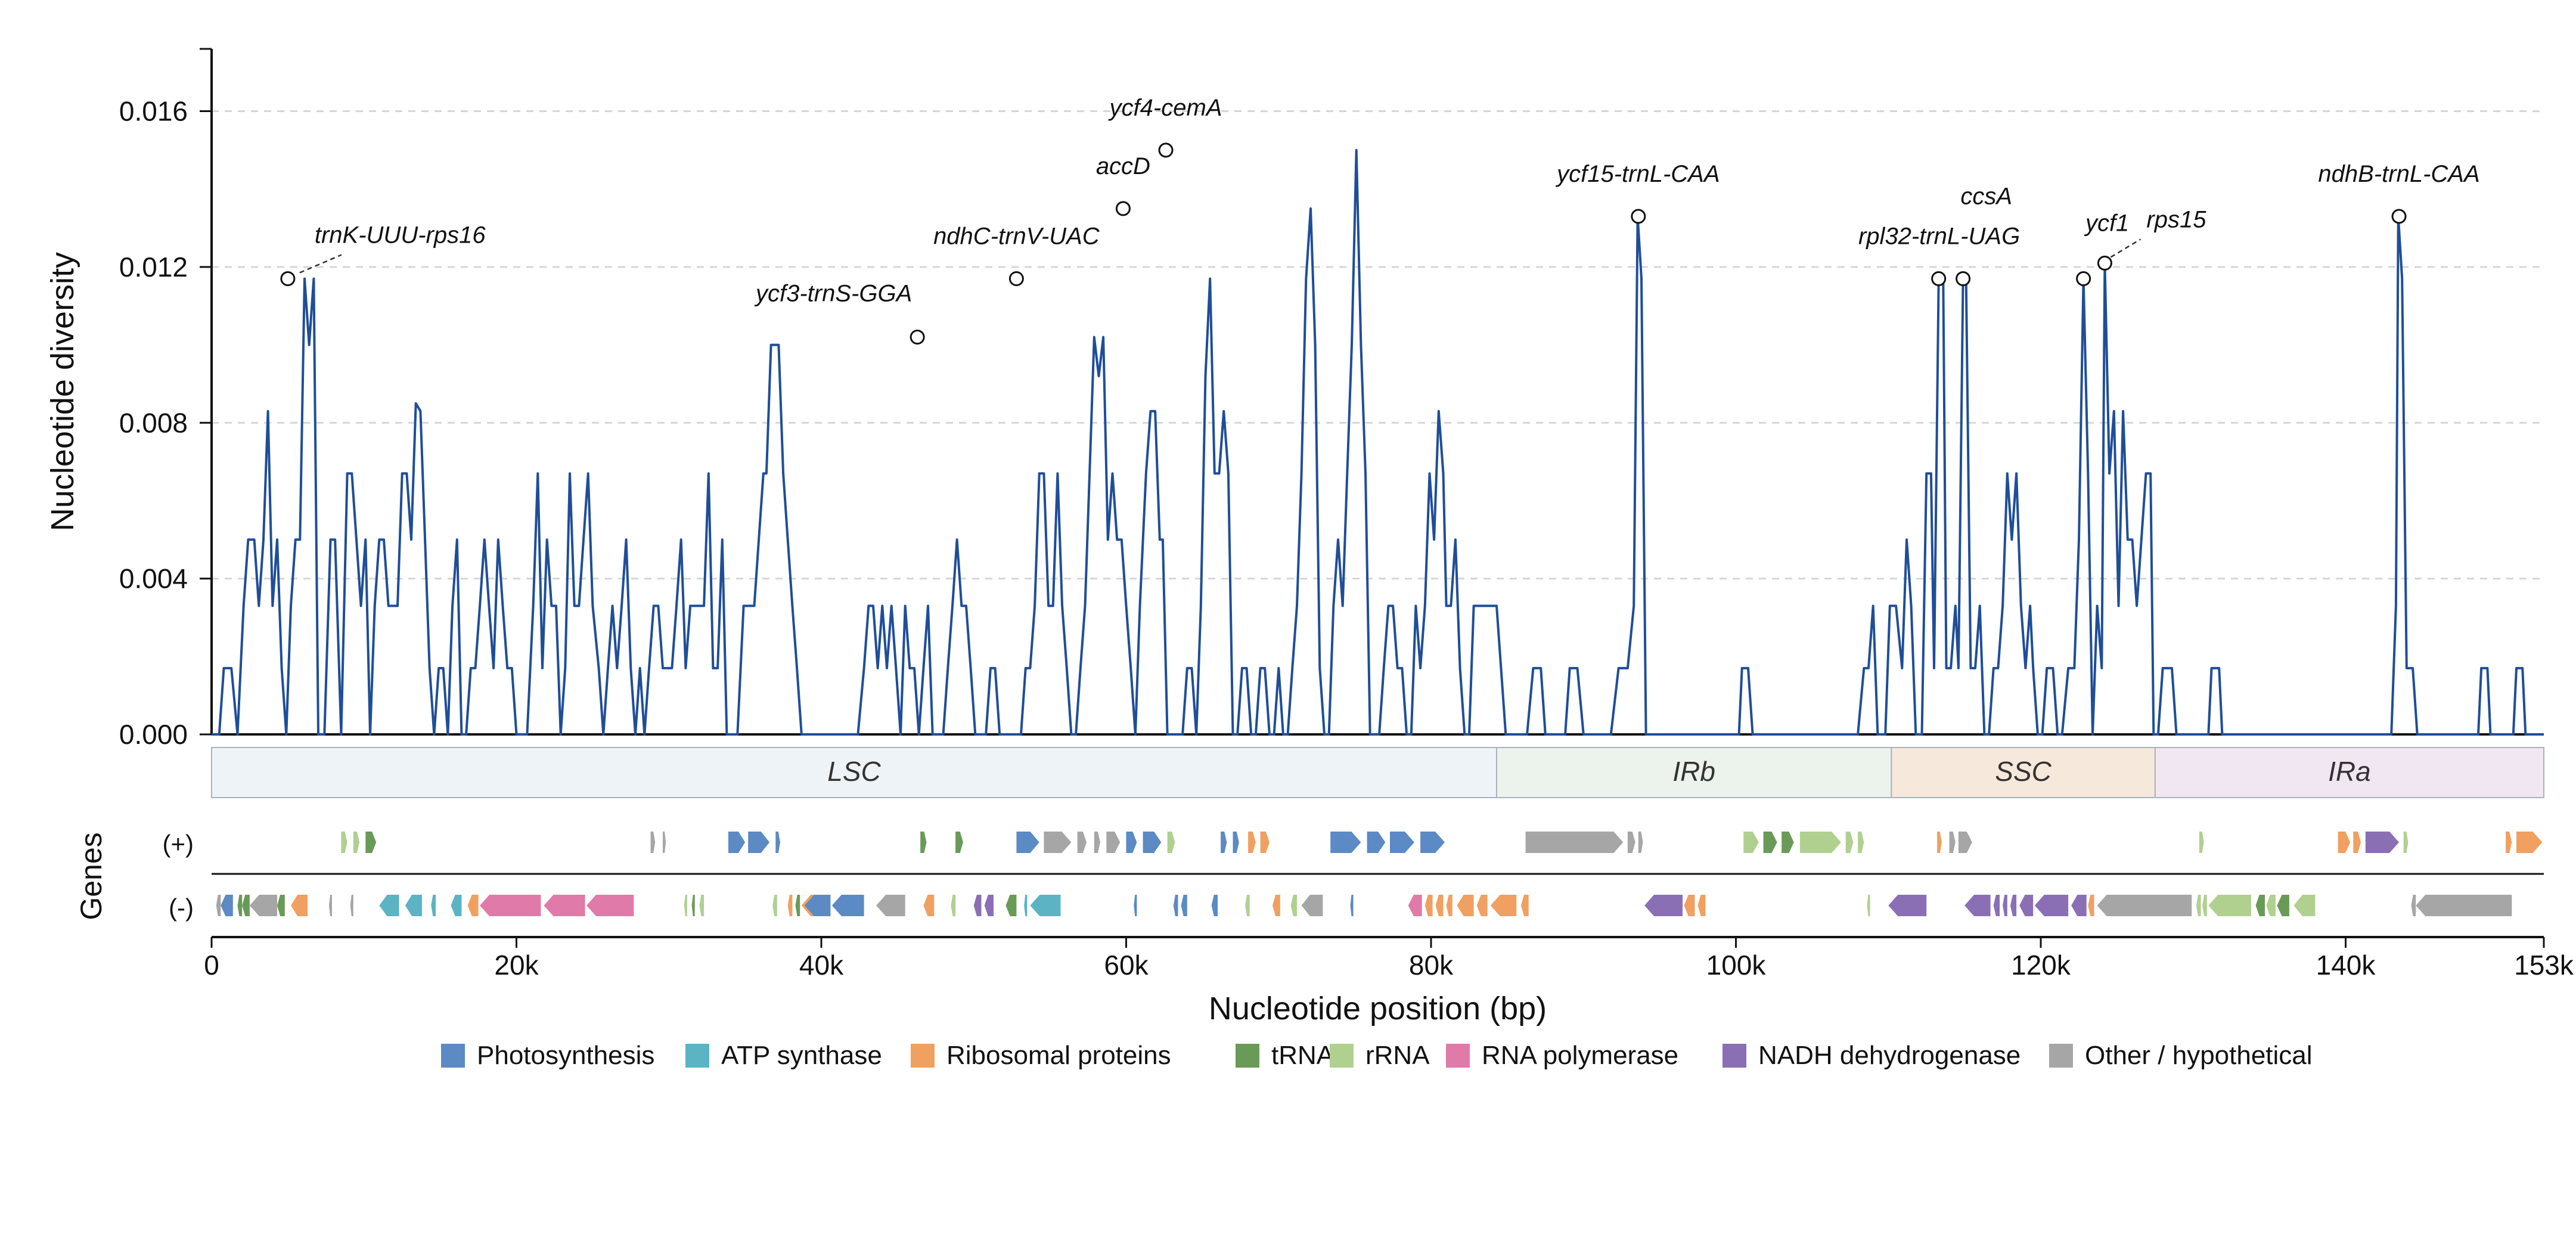 Image resolution: width=2576 pixels, height=1253 pixels. I want to click on region-irb, so click(1694, 772).